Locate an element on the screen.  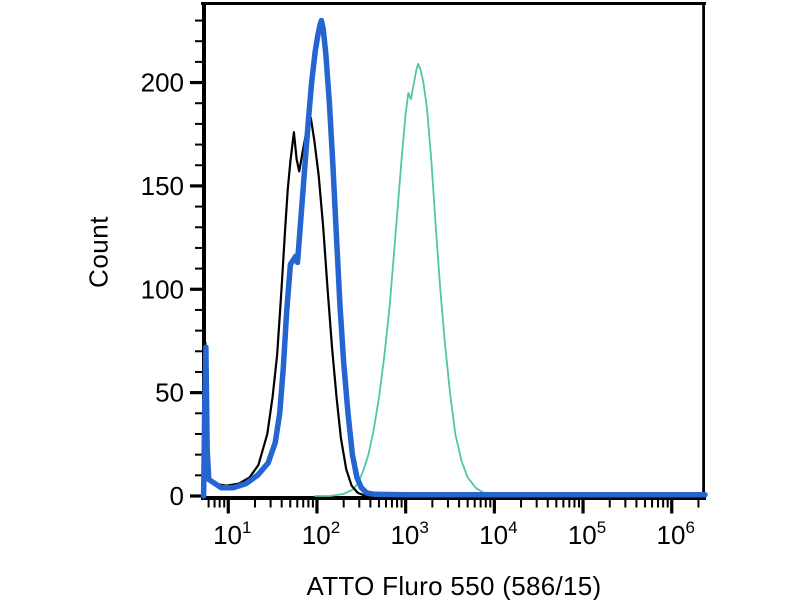
x-tick-label: 10³ is located at coordinates (409, 534).